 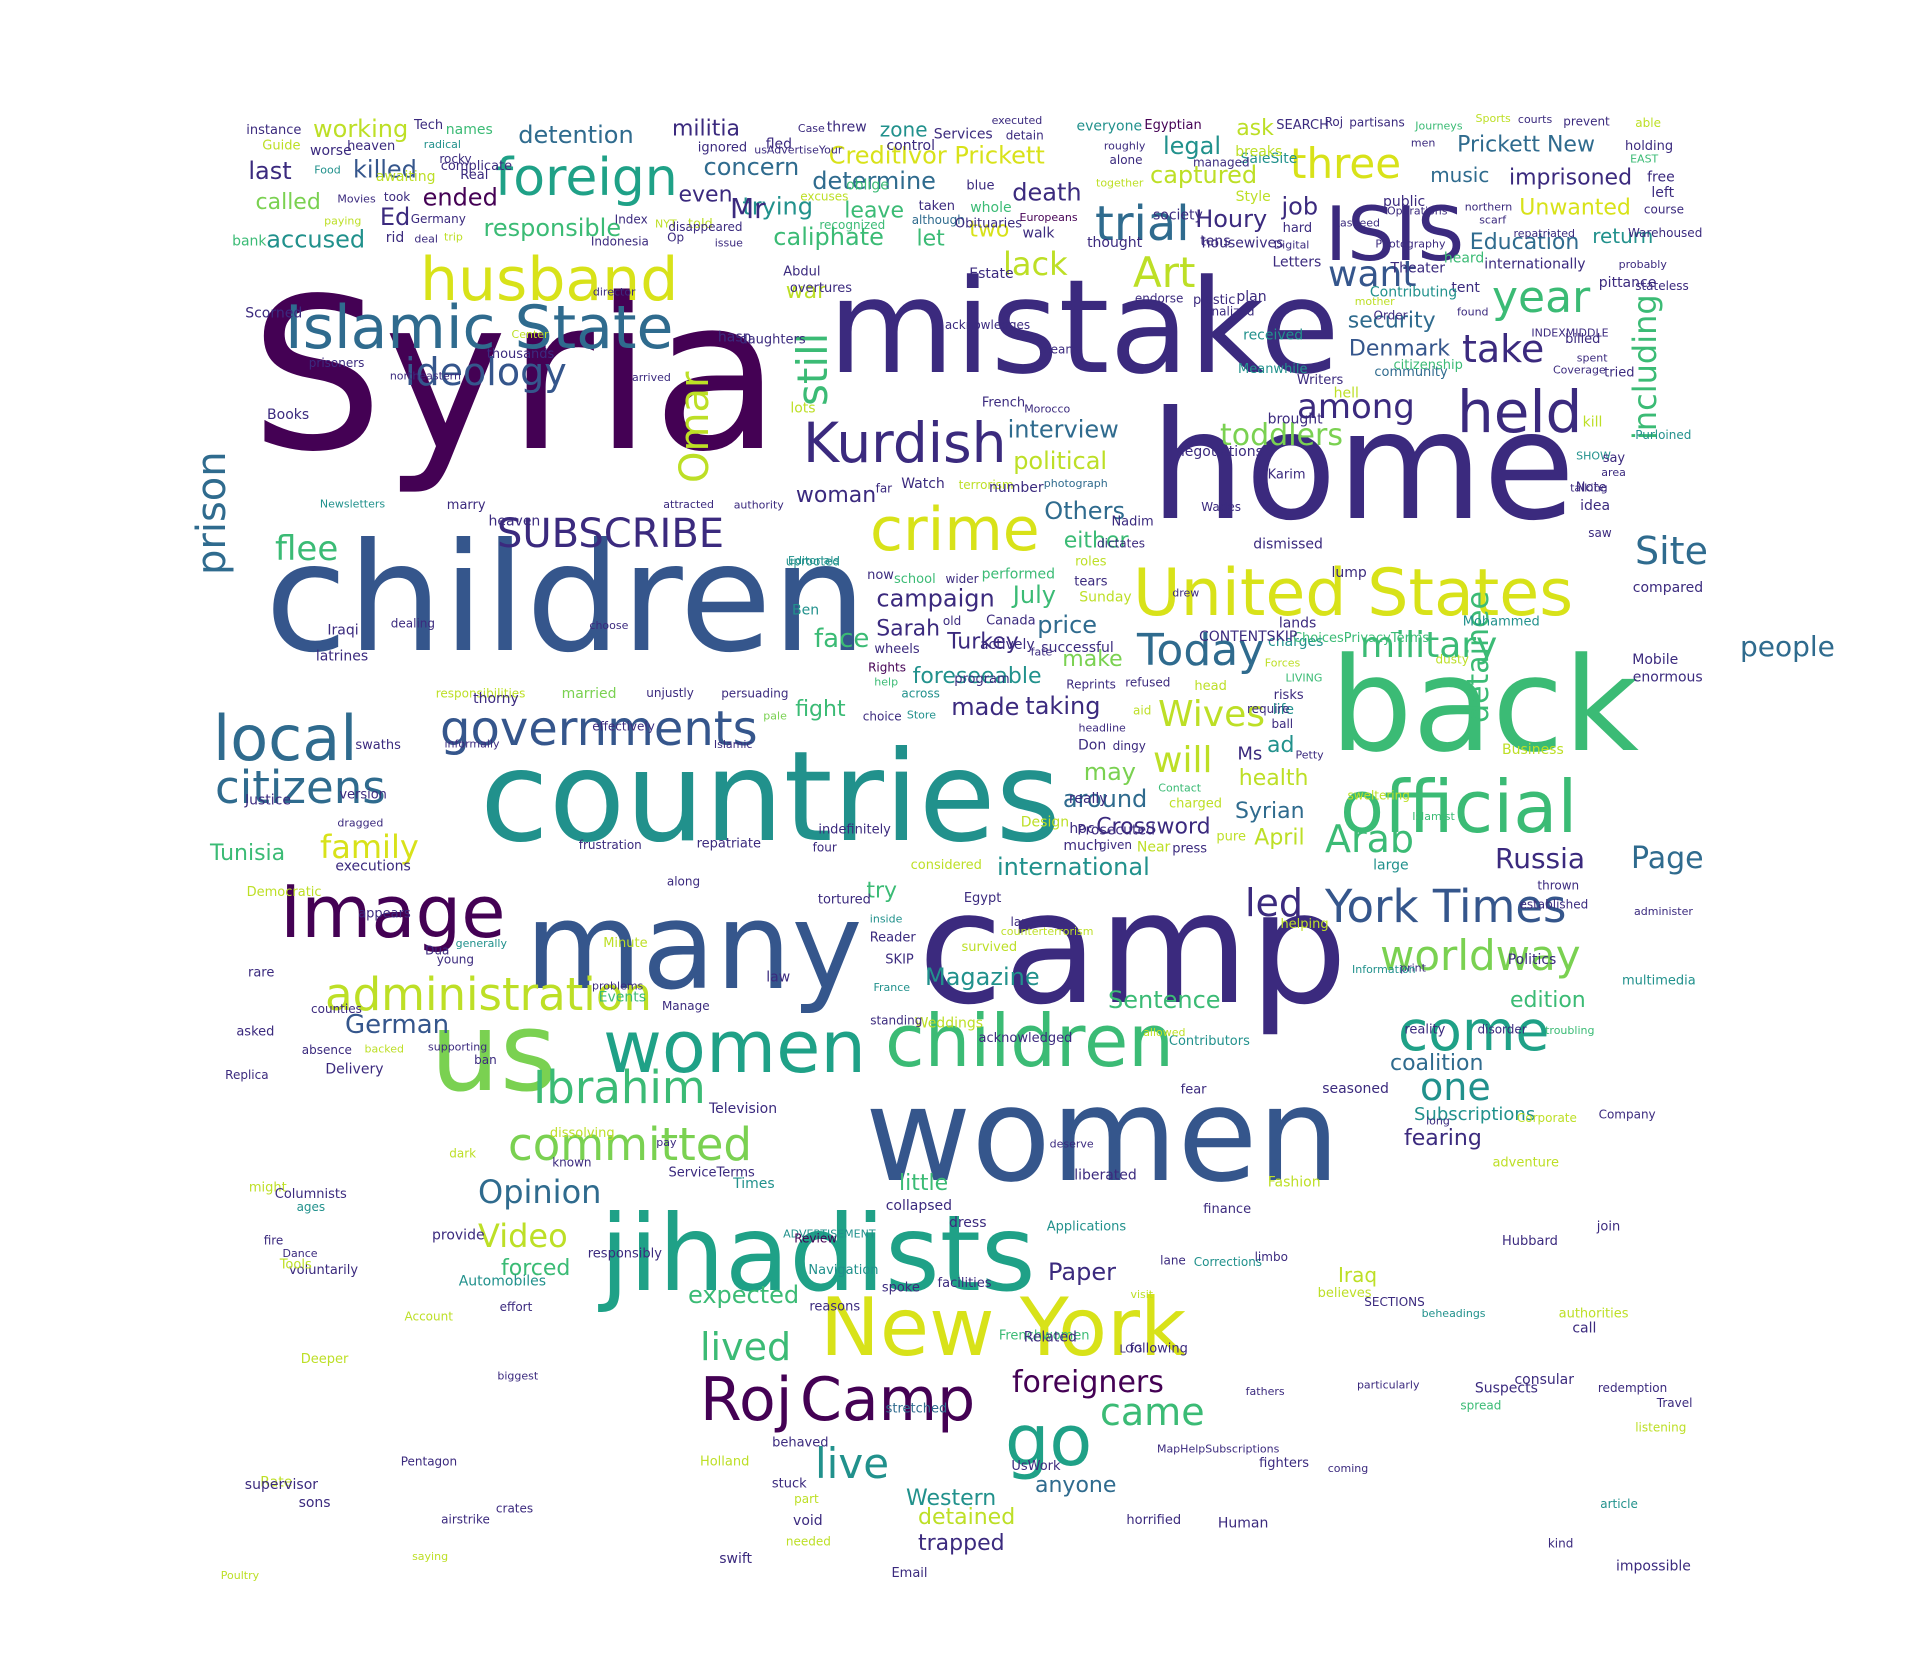 What do you see at coordinates (1218, 1448) in the screenshot?
I see `word-maphelpsubscriptions: MapHelpSubscriptions` at bounding box center [1218, 1448].